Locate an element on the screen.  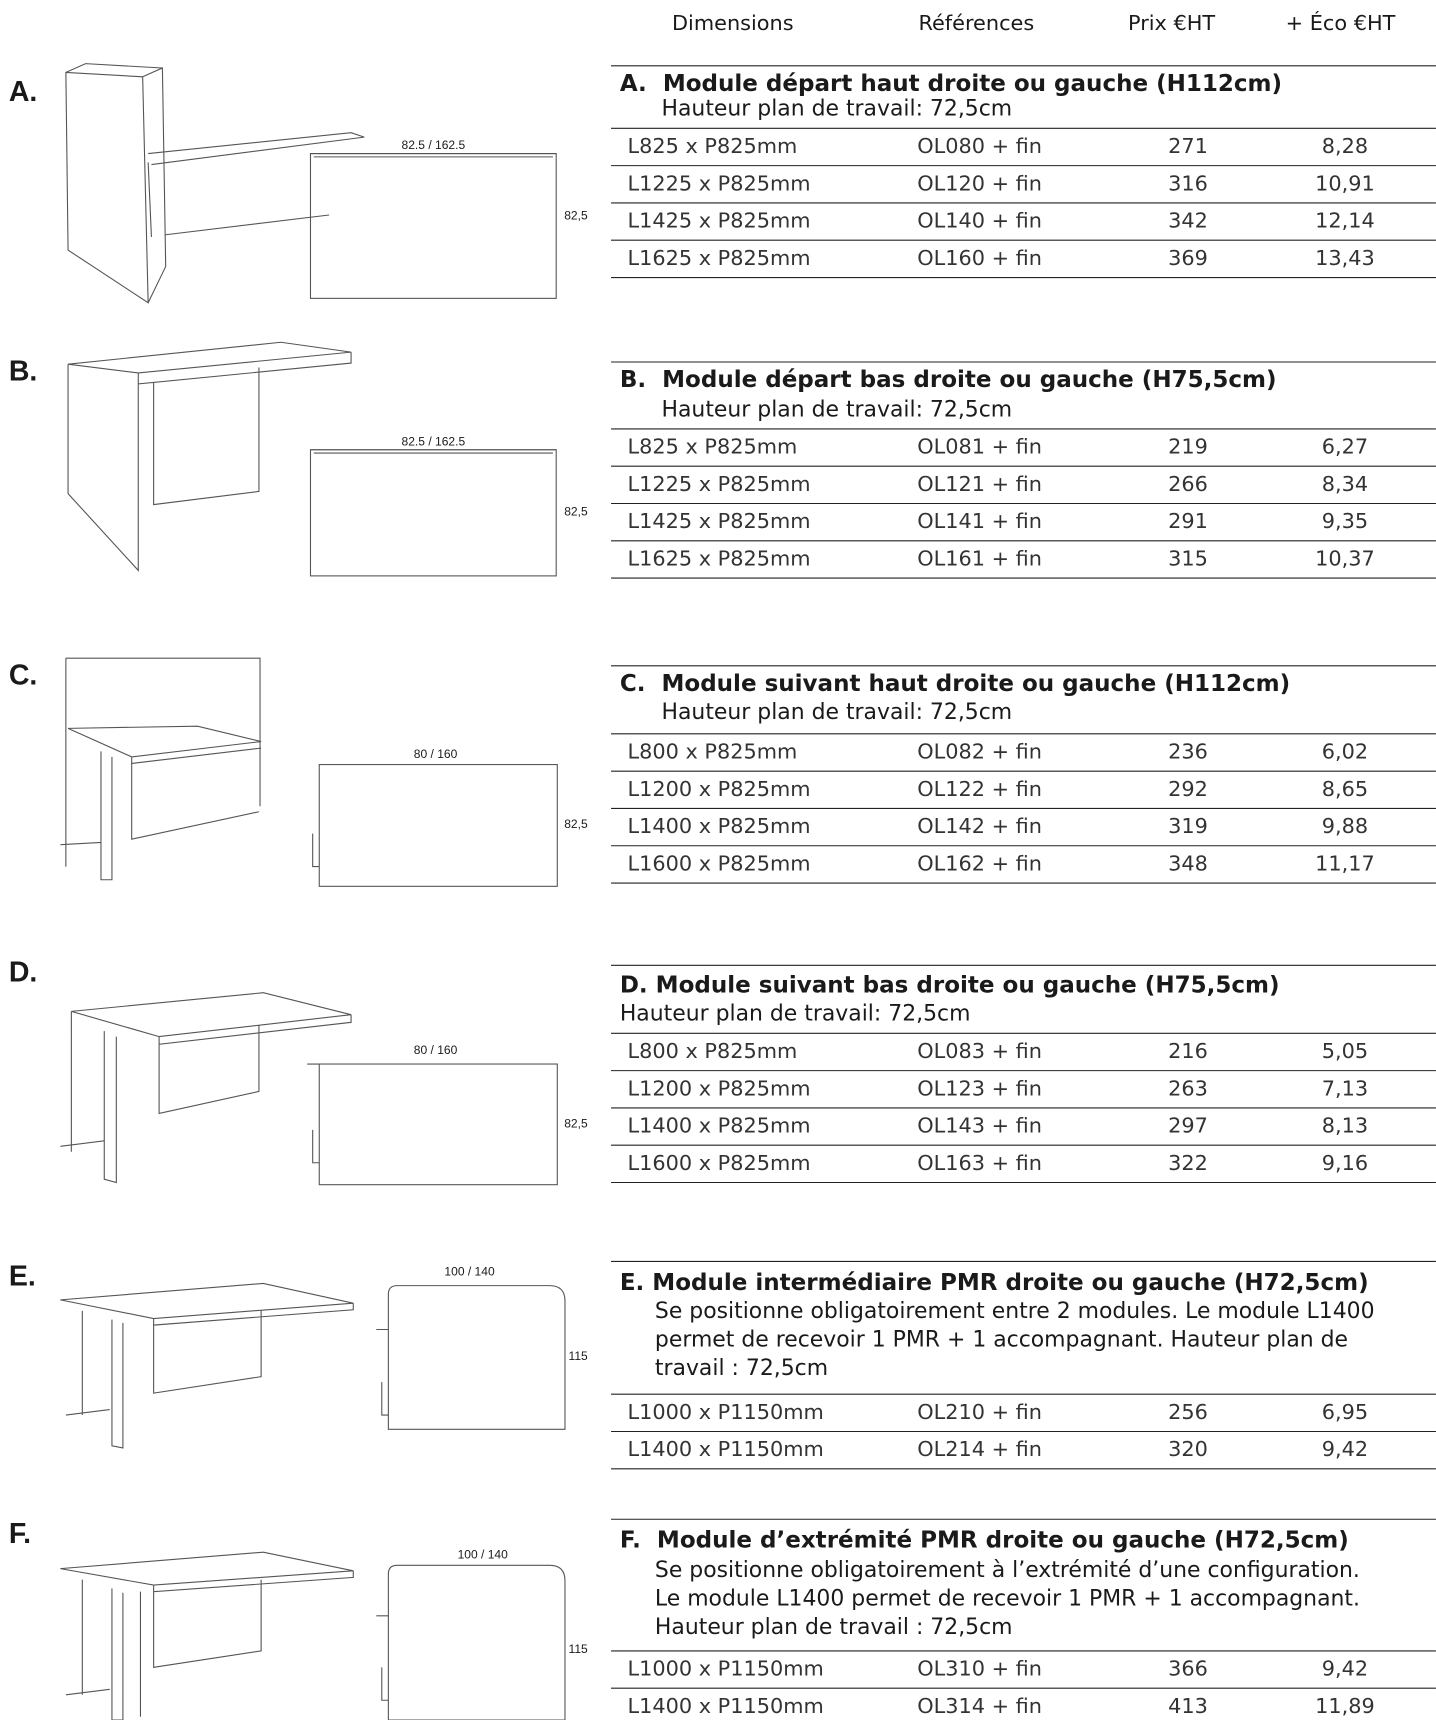
column-header: + Éco €HT is located at coordinates (1341, 22).